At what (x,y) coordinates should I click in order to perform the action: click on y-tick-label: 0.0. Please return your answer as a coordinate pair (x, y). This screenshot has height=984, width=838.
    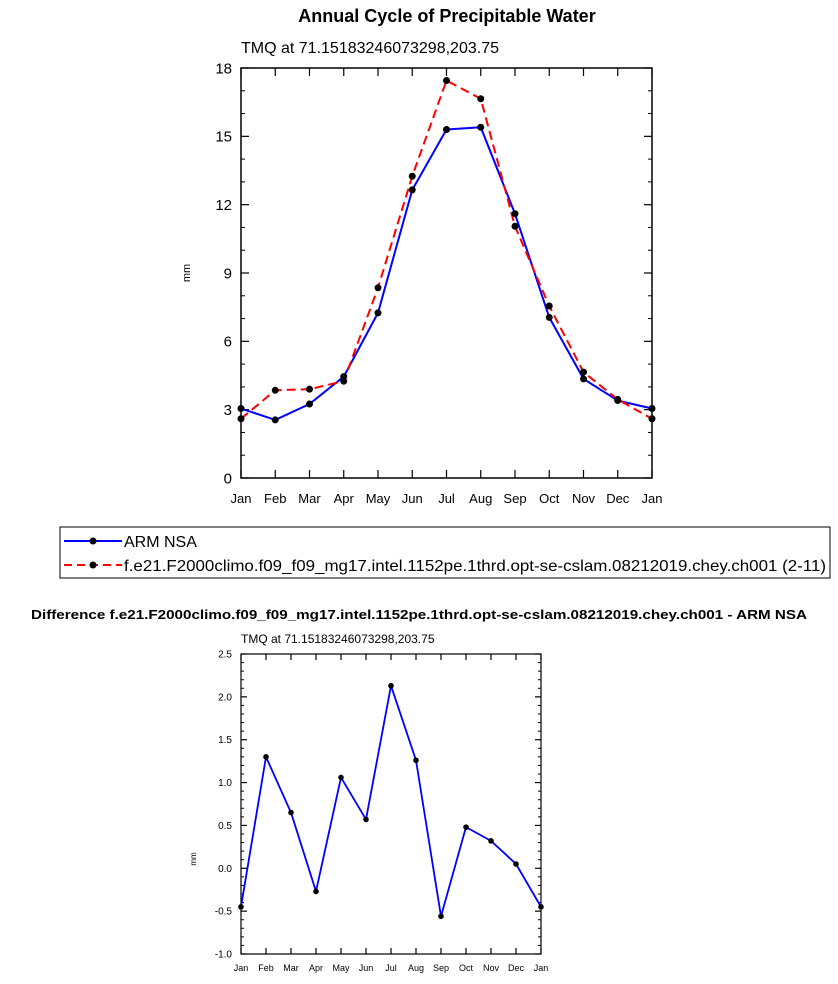
    Looking at the image, I should click on (225, 869).